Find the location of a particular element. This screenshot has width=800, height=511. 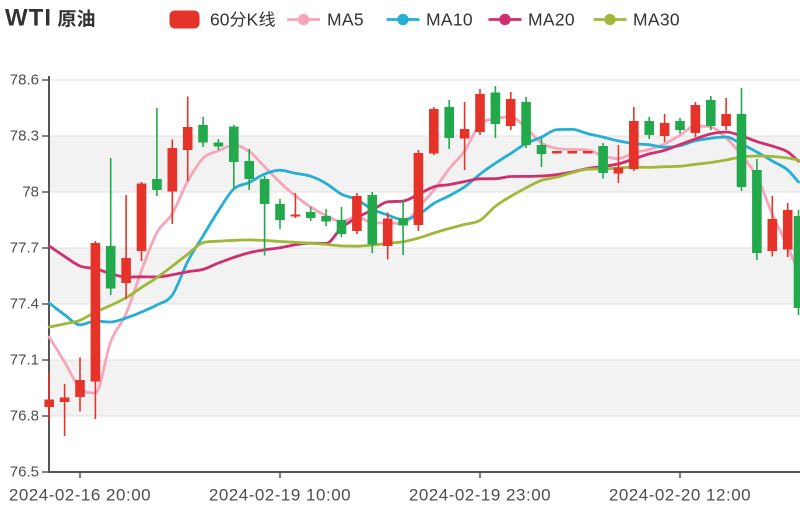

svg-text: MA20 is located at coordinates (551, 20).